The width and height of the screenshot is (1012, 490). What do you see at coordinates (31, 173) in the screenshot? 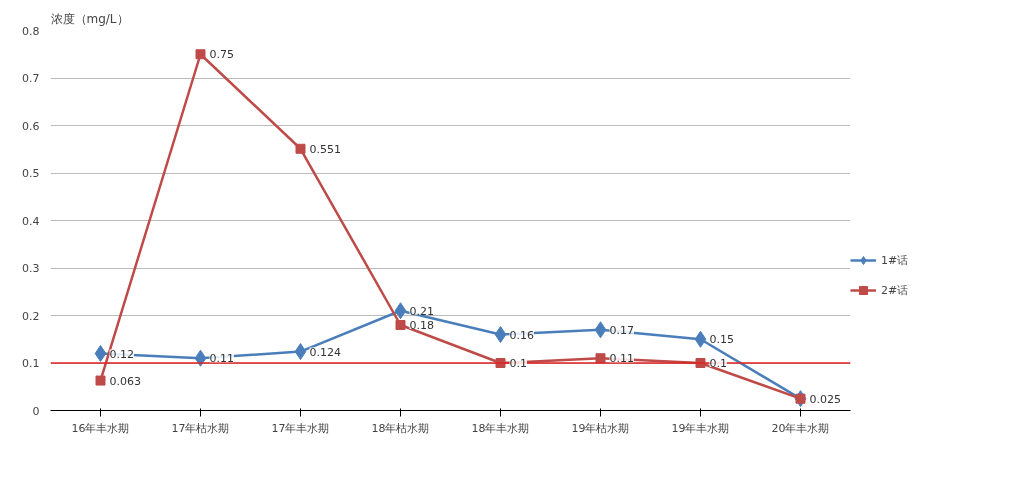
I see `y-tick-label: 0.5` at bounding box center [31, 173].